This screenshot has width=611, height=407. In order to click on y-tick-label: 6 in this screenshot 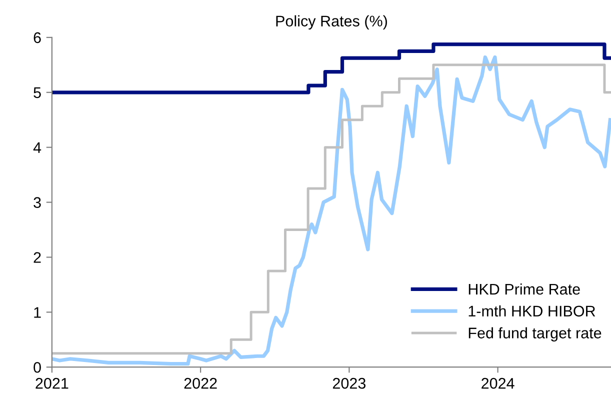, I will do `click(37, 38)`.